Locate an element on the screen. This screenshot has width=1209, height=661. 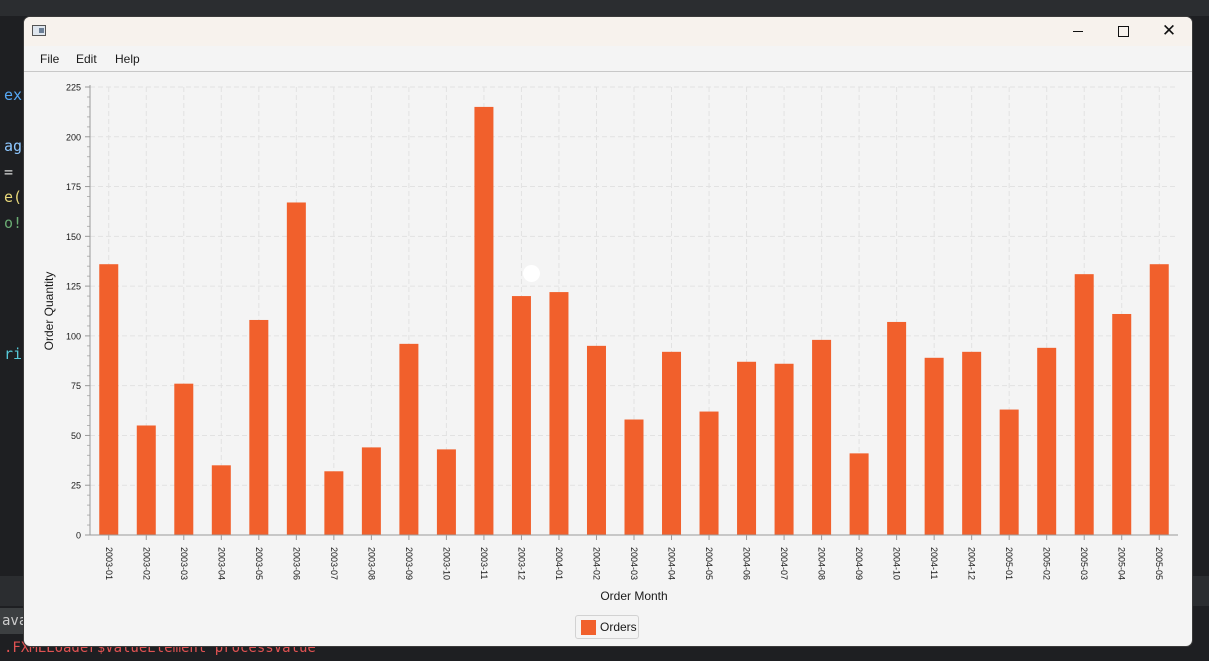
minimize-icon is located at coordinates (1078, 31).